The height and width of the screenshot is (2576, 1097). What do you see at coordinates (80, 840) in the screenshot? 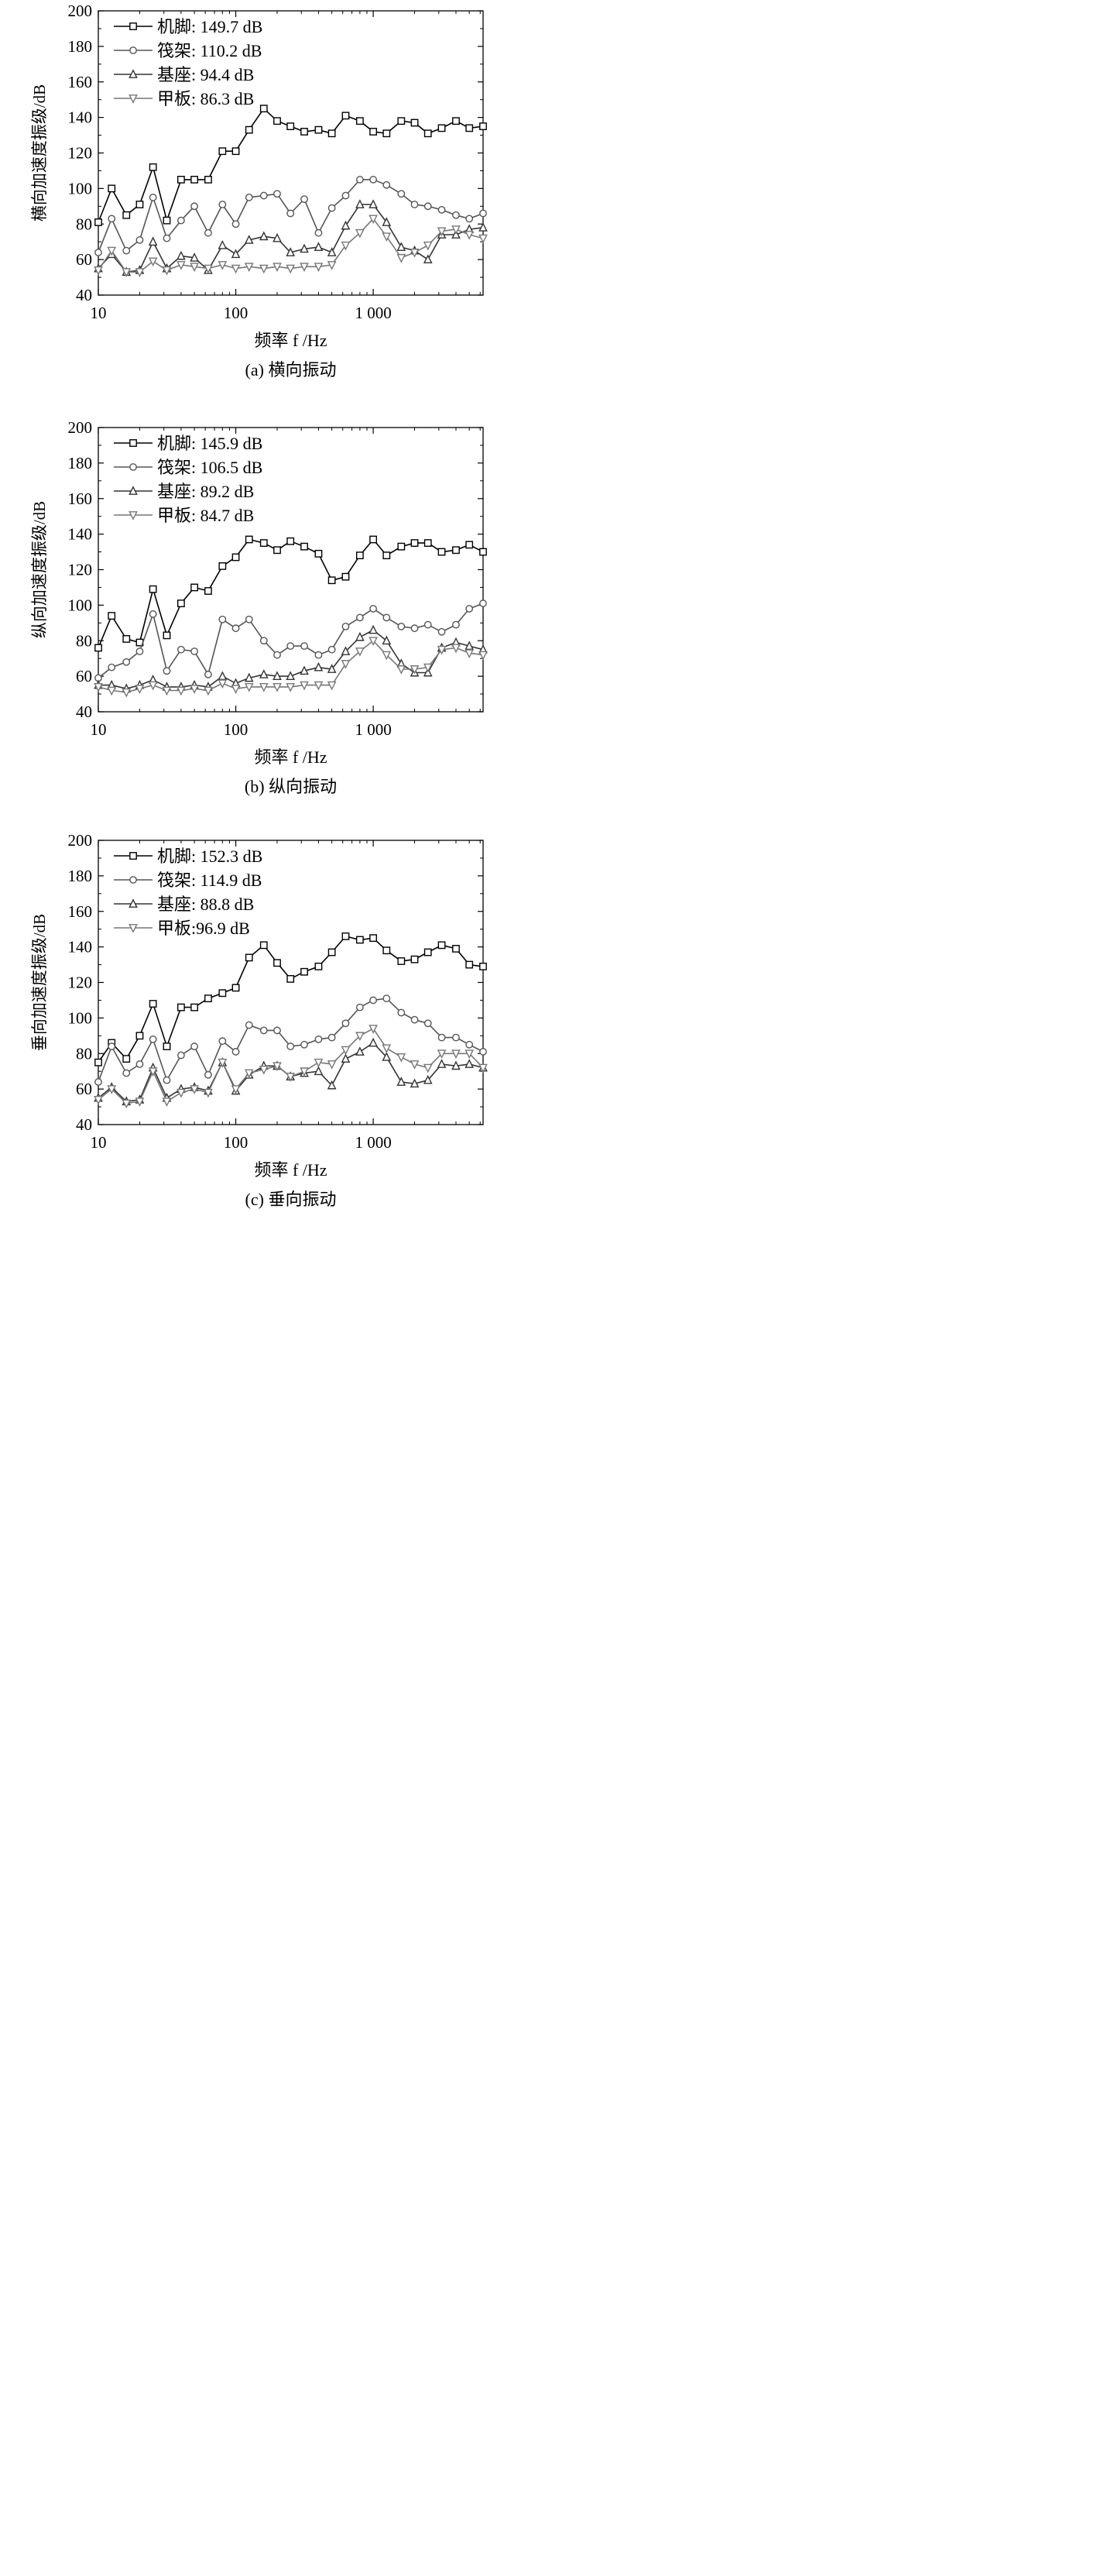
I see `y-tick-label: 200` at bounding box center [80, 840].